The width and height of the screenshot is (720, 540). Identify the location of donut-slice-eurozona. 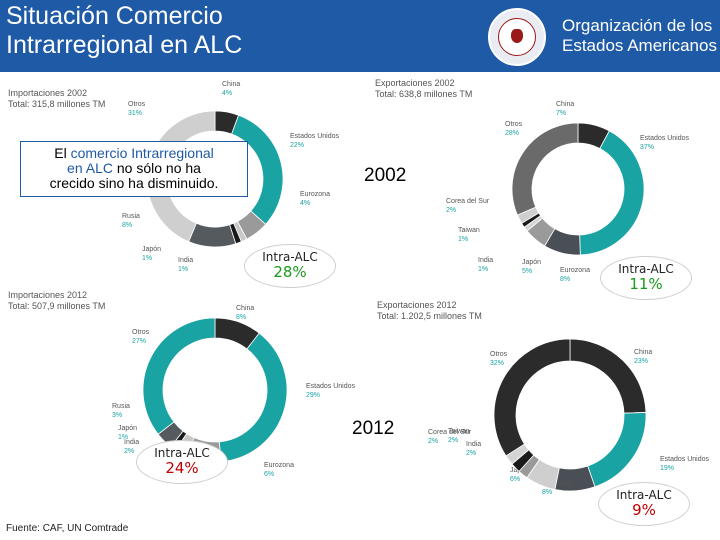
(575, 478).